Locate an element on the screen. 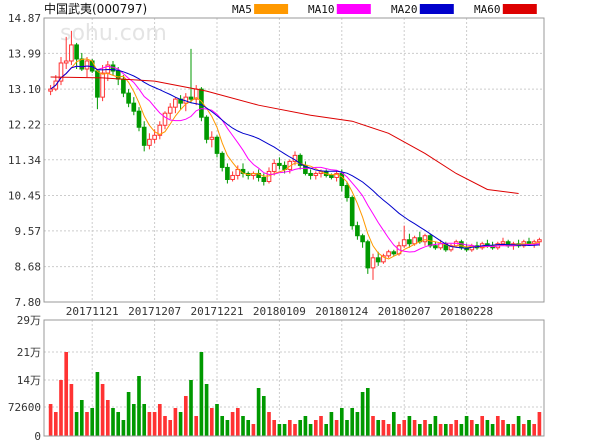 The image size is (600, 440). volume-y-axis: 29万 21万 14万 72600 0 is located at coordinates (24, 377).